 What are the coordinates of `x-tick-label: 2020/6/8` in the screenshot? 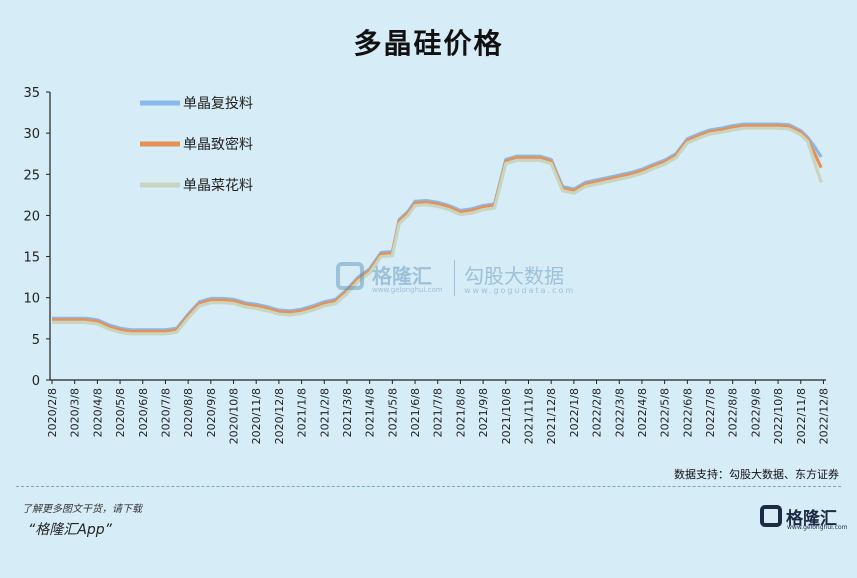 It's located at (143, 412).